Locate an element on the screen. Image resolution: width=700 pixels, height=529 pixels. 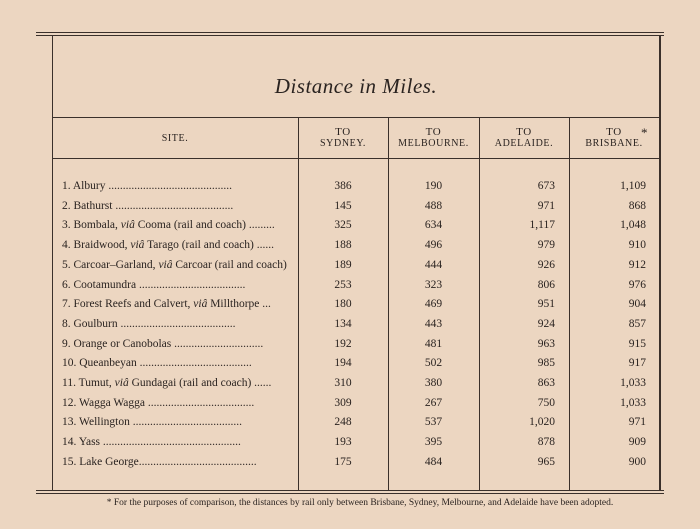
bottom-rule is located at coordinates (350, 490).